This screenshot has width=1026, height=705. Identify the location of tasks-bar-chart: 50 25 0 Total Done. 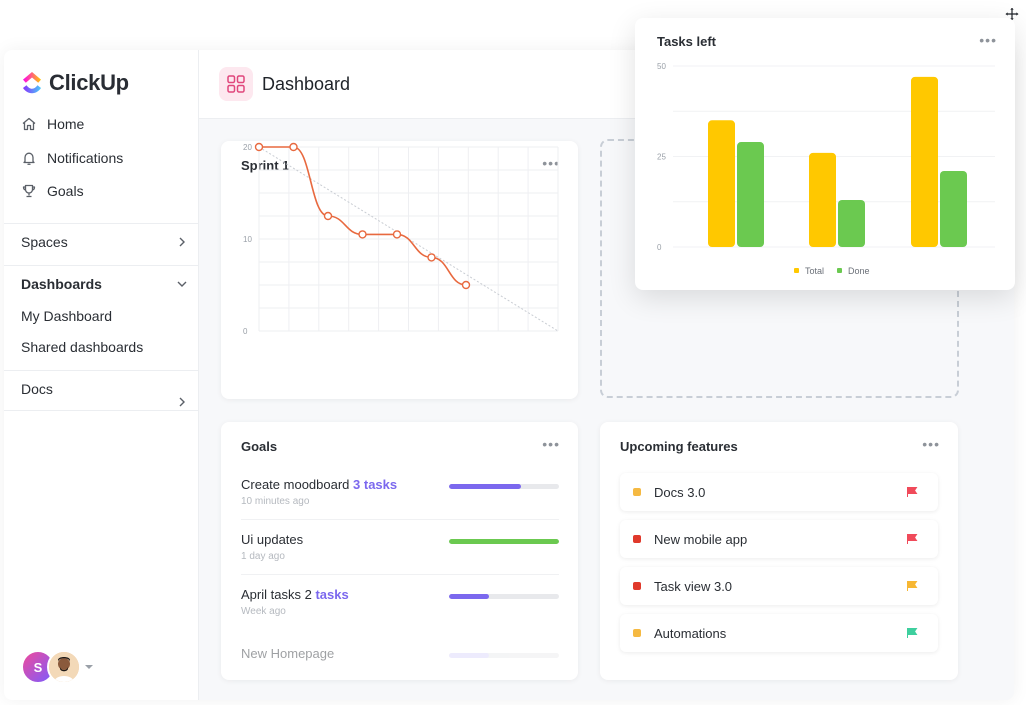
(826, 169).